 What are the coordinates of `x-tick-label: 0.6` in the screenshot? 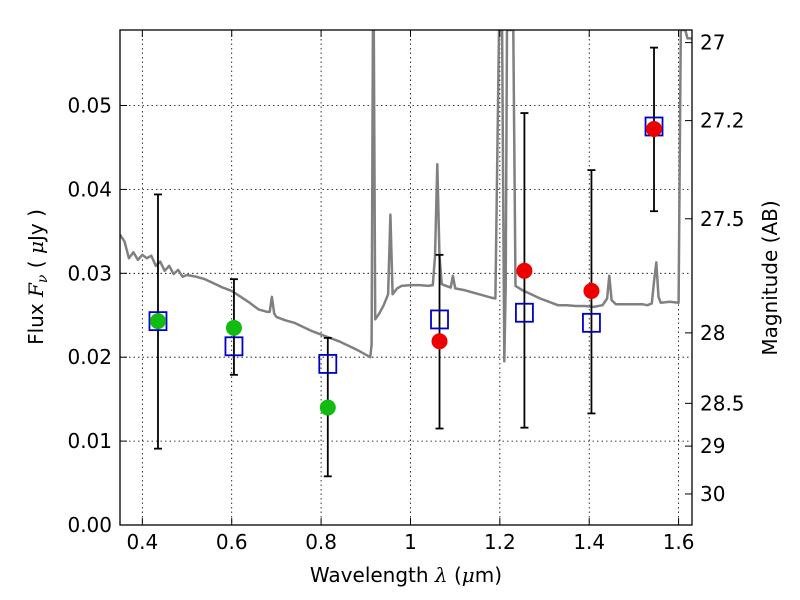 It's located at (232, 542).